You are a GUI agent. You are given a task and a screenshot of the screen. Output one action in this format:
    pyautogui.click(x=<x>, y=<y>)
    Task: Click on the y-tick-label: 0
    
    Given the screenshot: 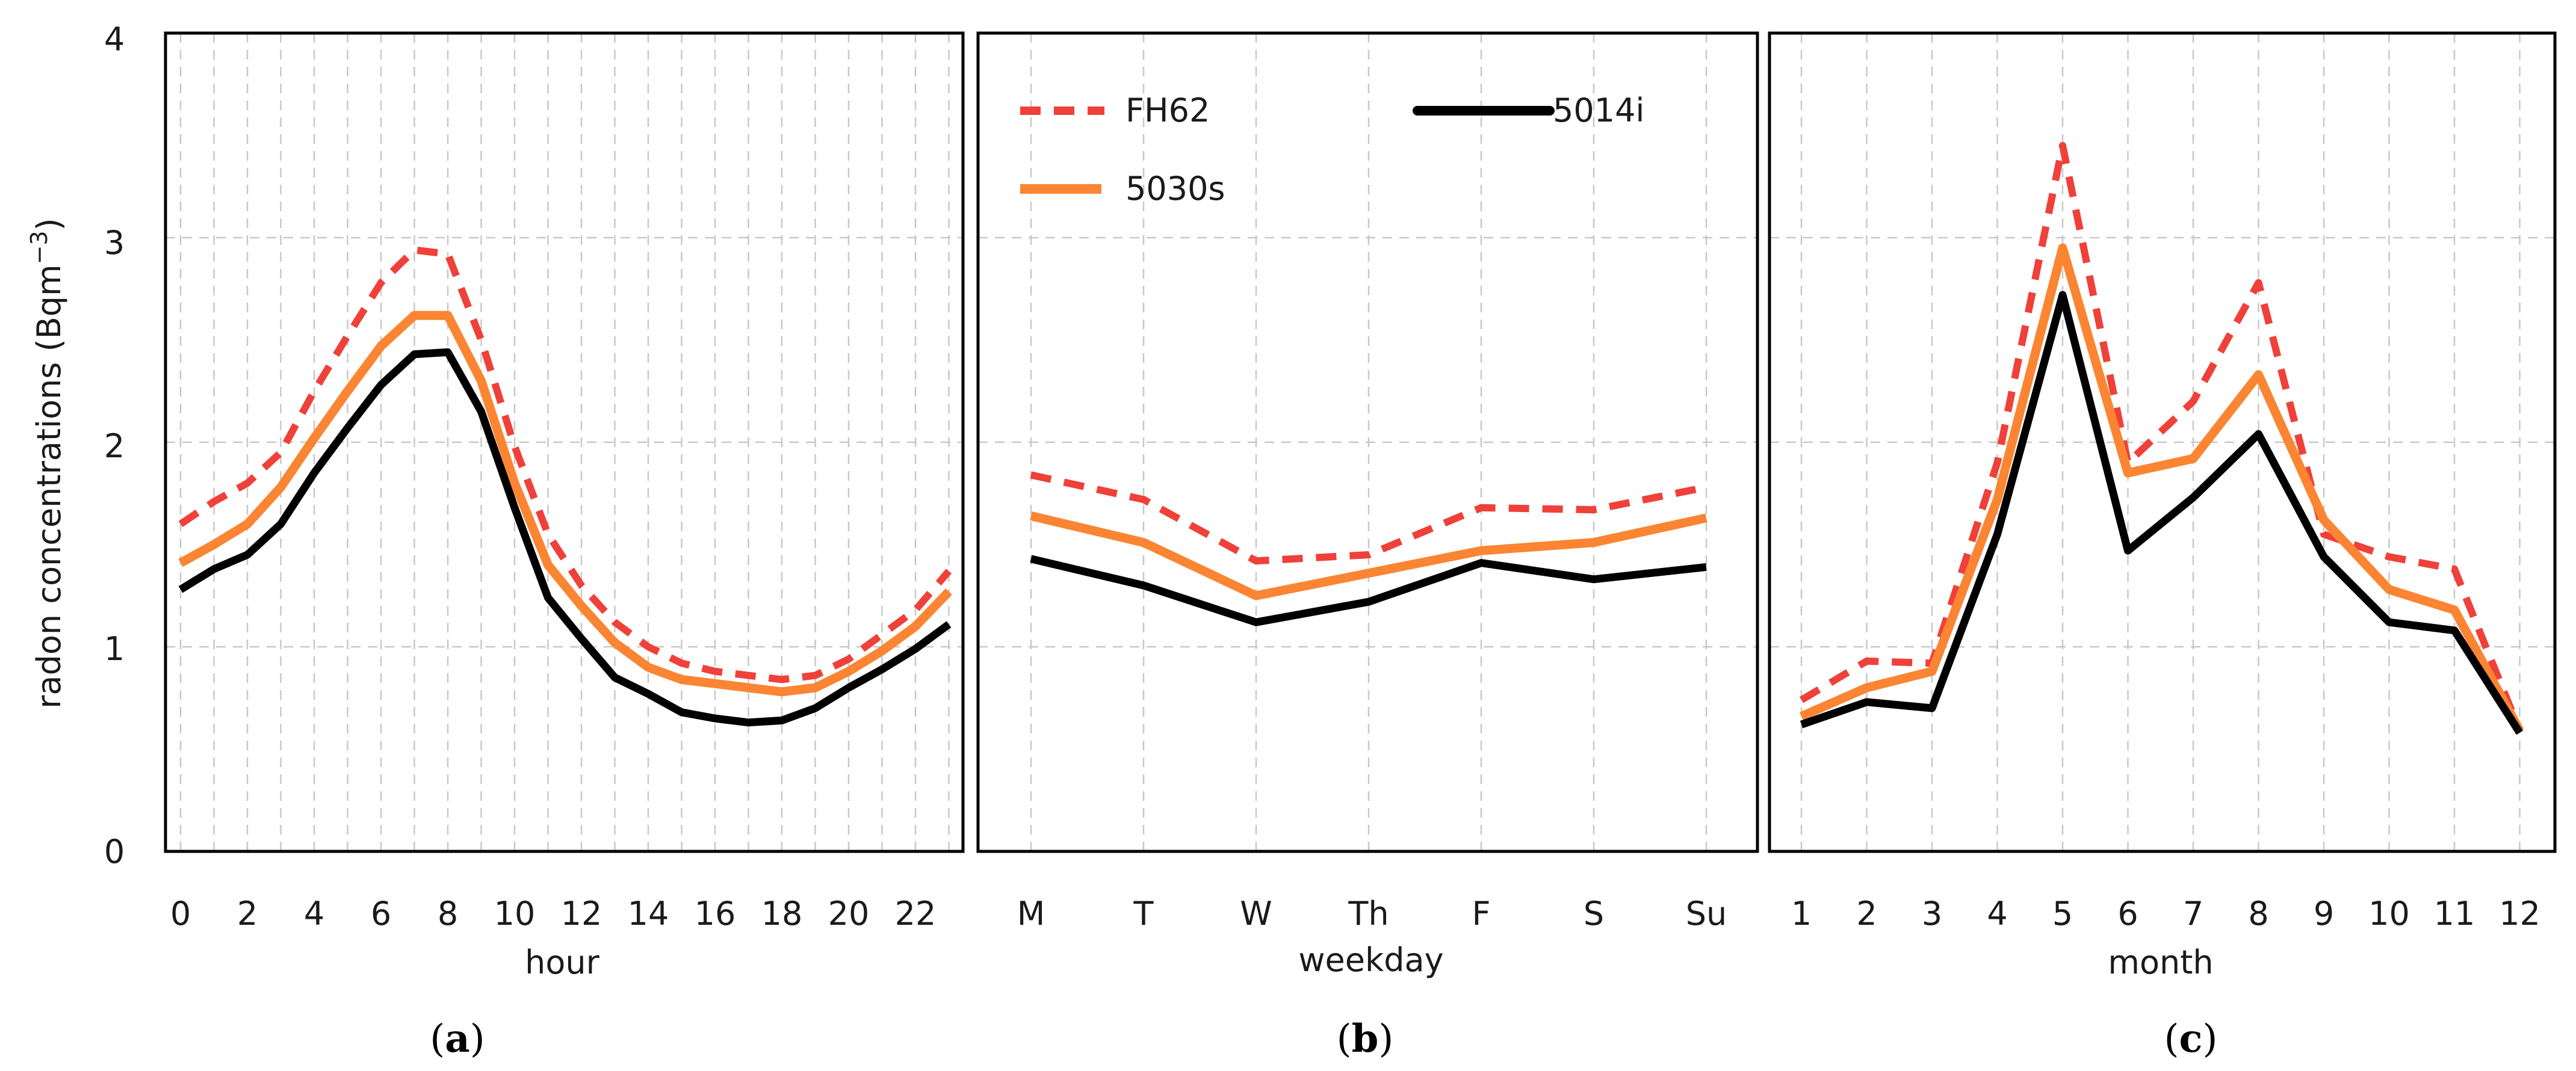 What is the action you would take?
    pyautogui.click(x=114, y=852)
    